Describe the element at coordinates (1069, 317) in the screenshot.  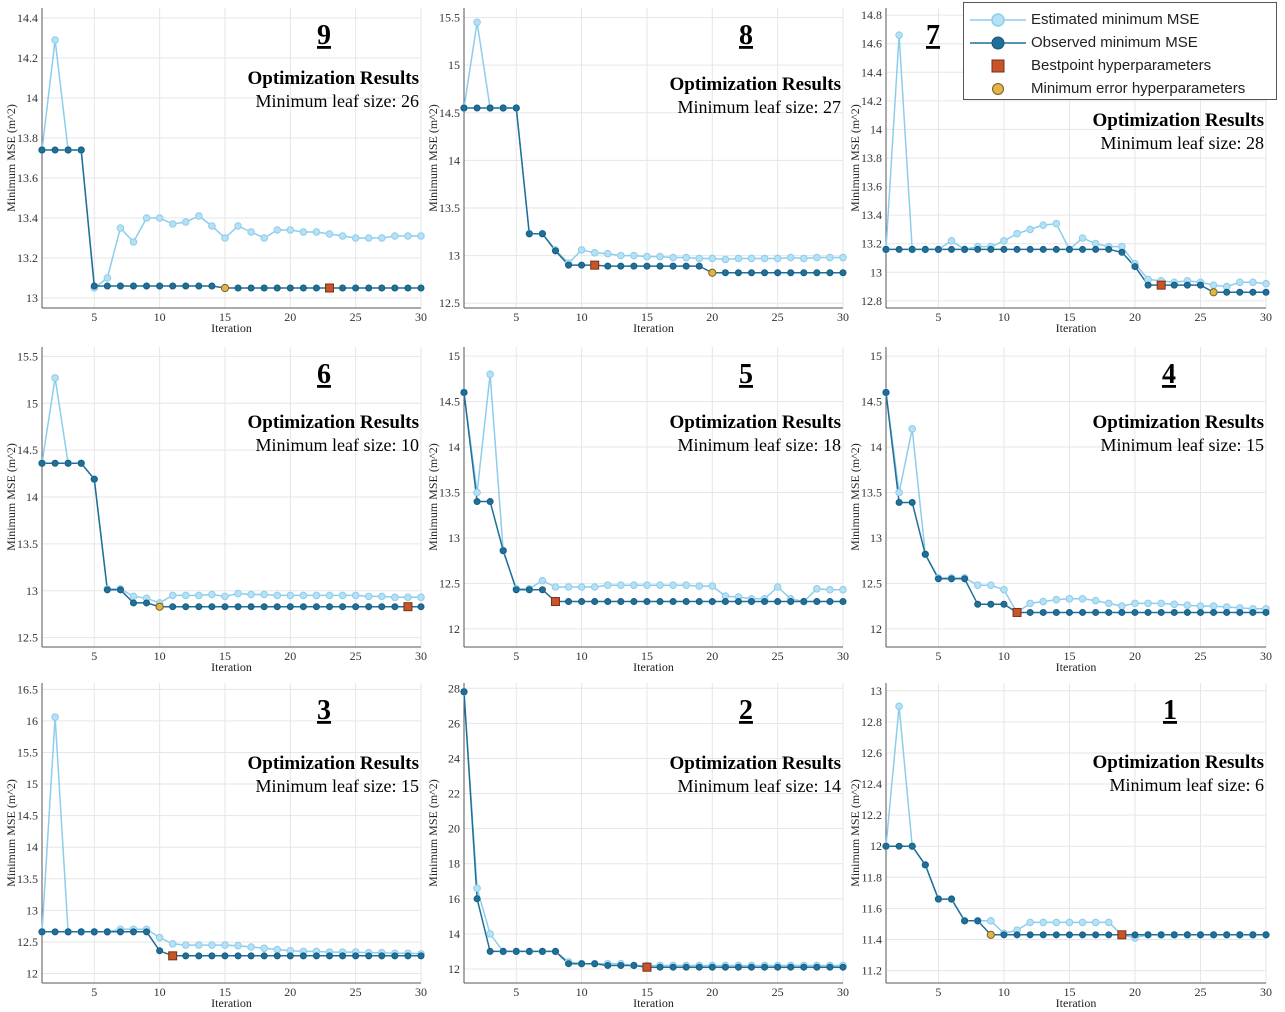
I see `x-tick-label: 15` at that location.